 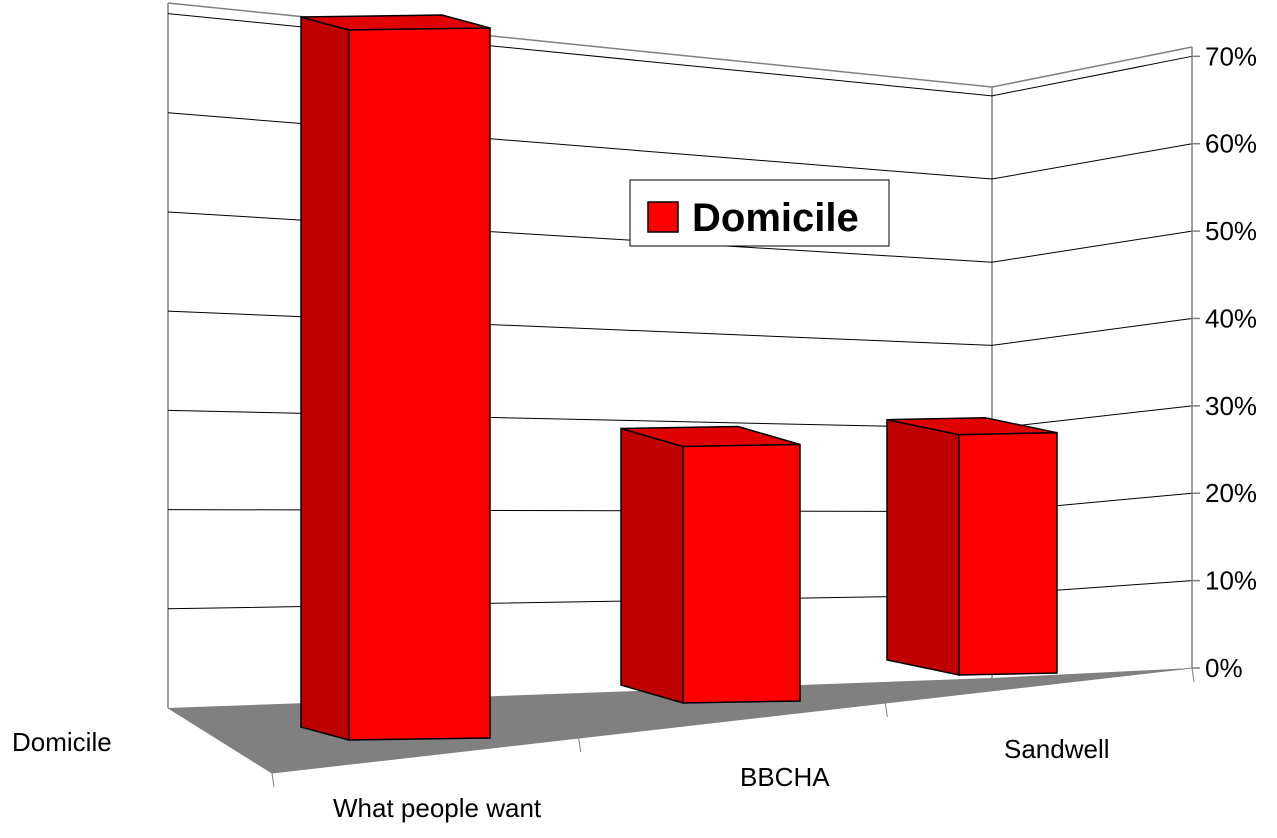 What do you see at coordinates (437, 808) in the screenshot?
I see `x-tick-label: What people want` at bounding box center [437, 808].